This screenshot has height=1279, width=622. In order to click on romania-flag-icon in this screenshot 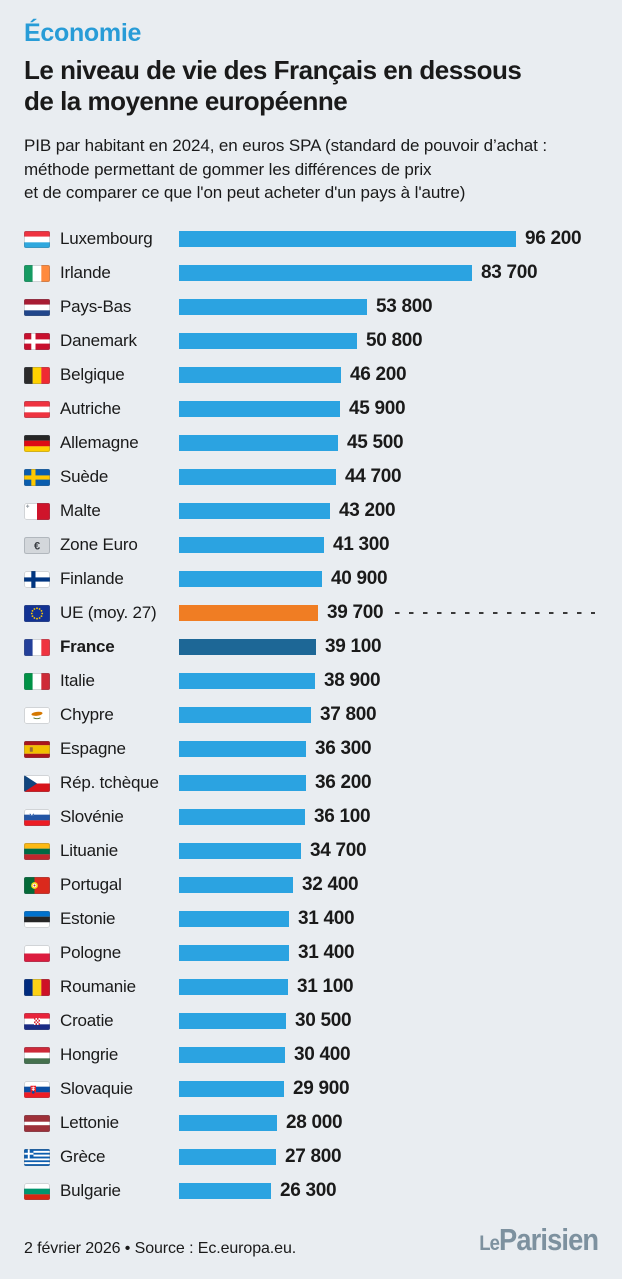, I will do `click(37, 987)`.